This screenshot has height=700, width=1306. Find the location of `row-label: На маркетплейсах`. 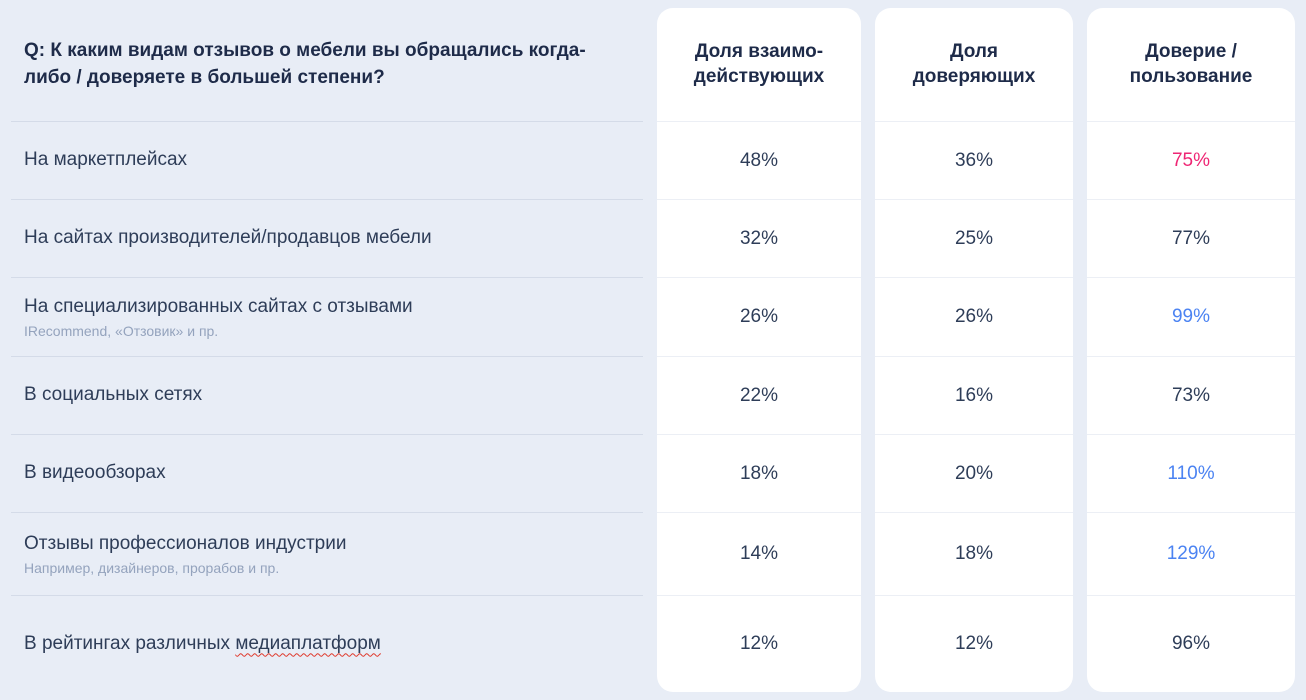

row-label: На маркетплейсах is located at coordinates (106, 160).